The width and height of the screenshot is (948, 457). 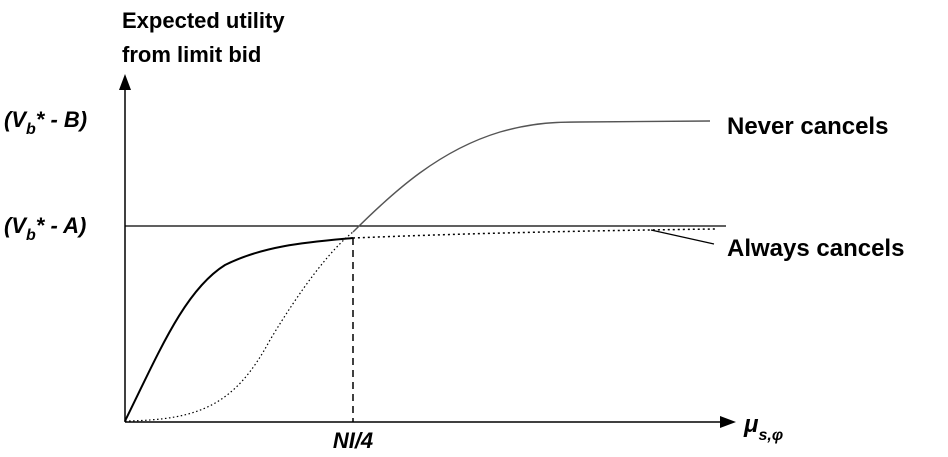 What do you see at coordinates (815, 248) in the screenshot?
I see `always-cancels-label: Always cancels` at bounding box center [815, 248].